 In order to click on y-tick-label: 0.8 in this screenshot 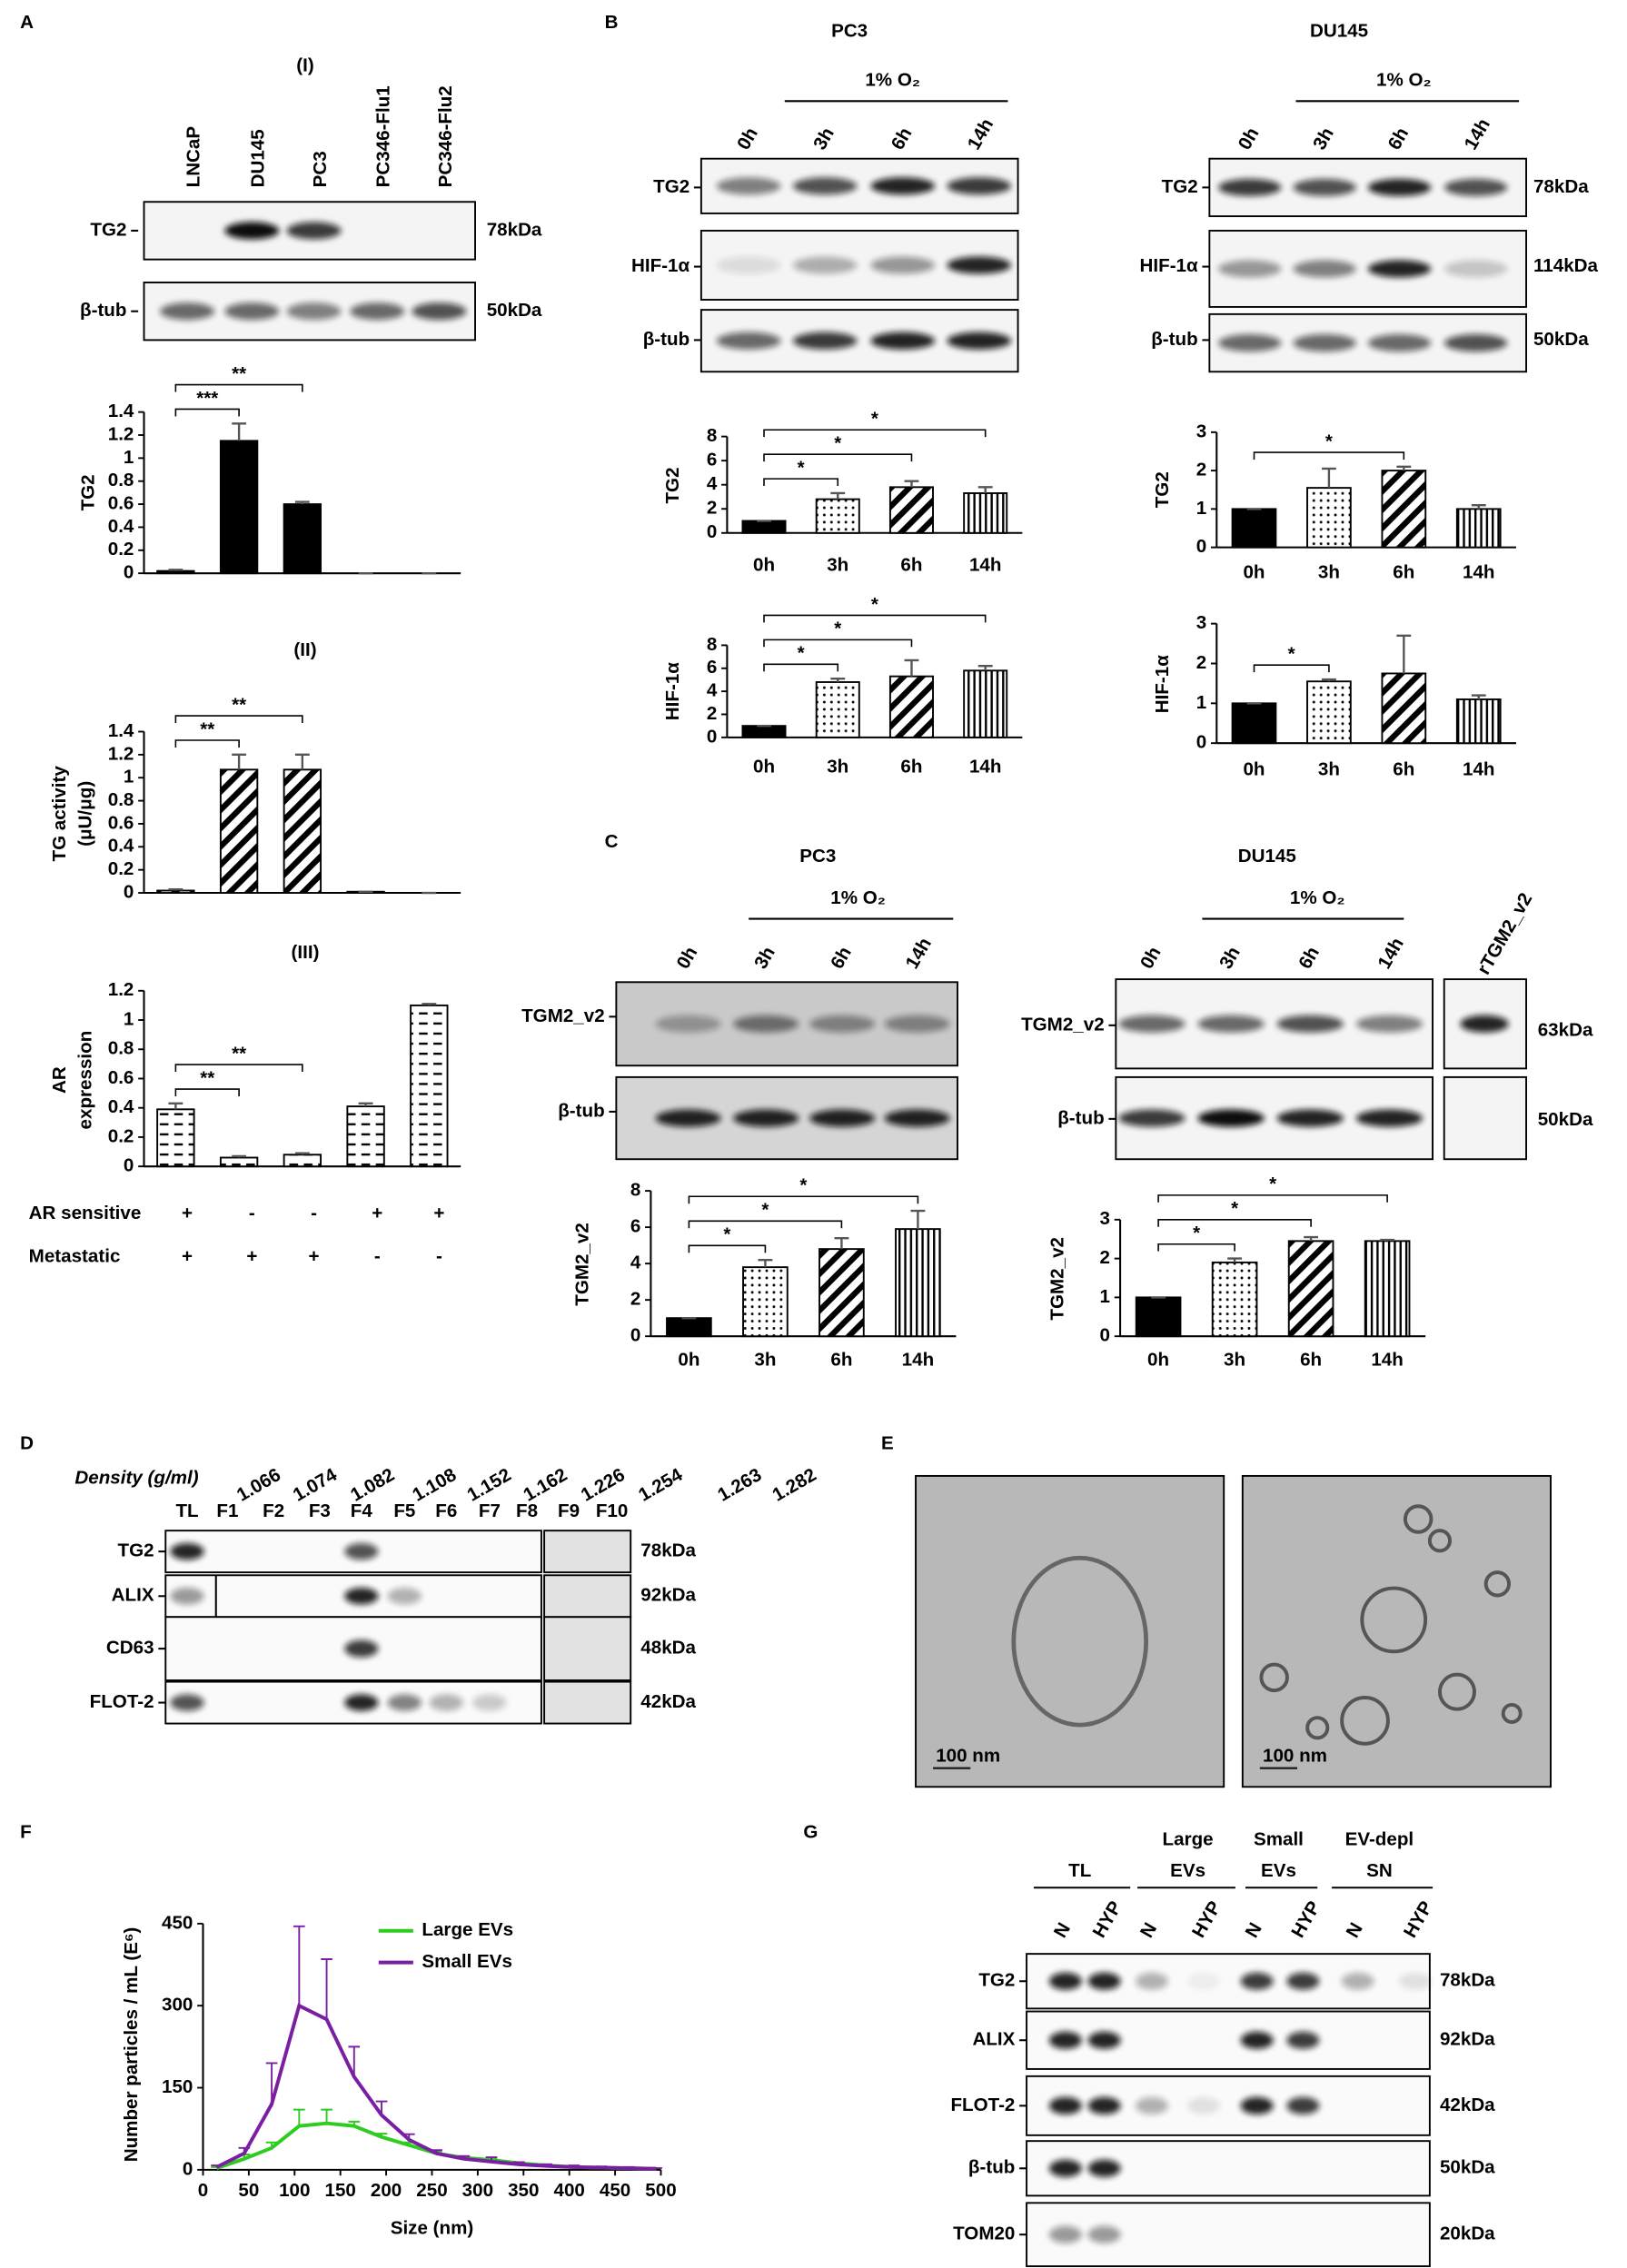, I will do `click(121, 1049)`.